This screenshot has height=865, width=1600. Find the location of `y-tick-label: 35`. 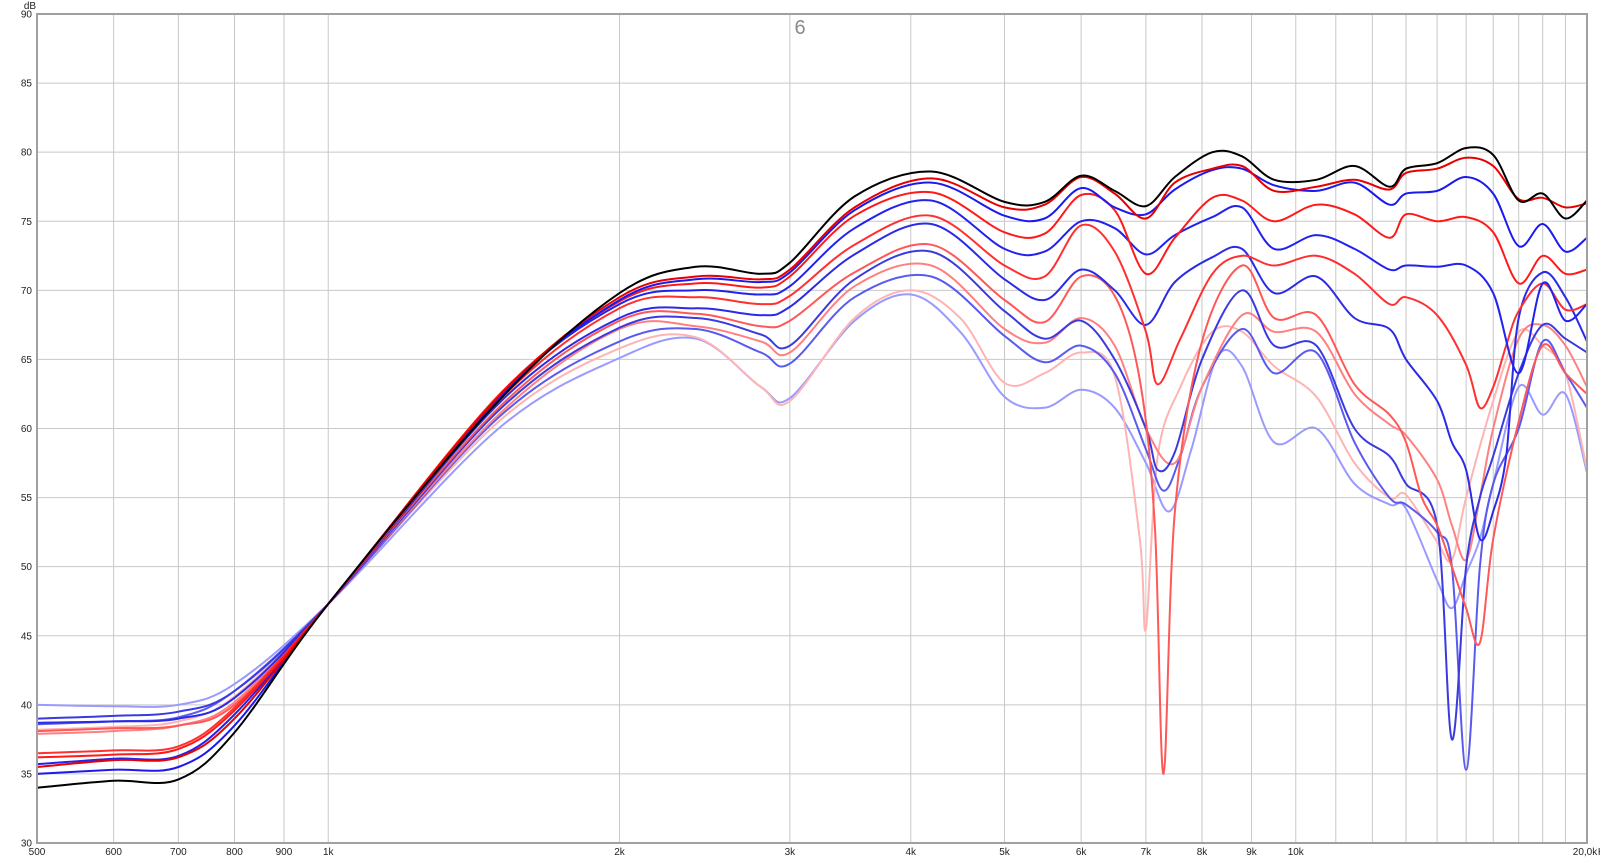

y-tick-label: 35 is located at coordinates (27, 774).